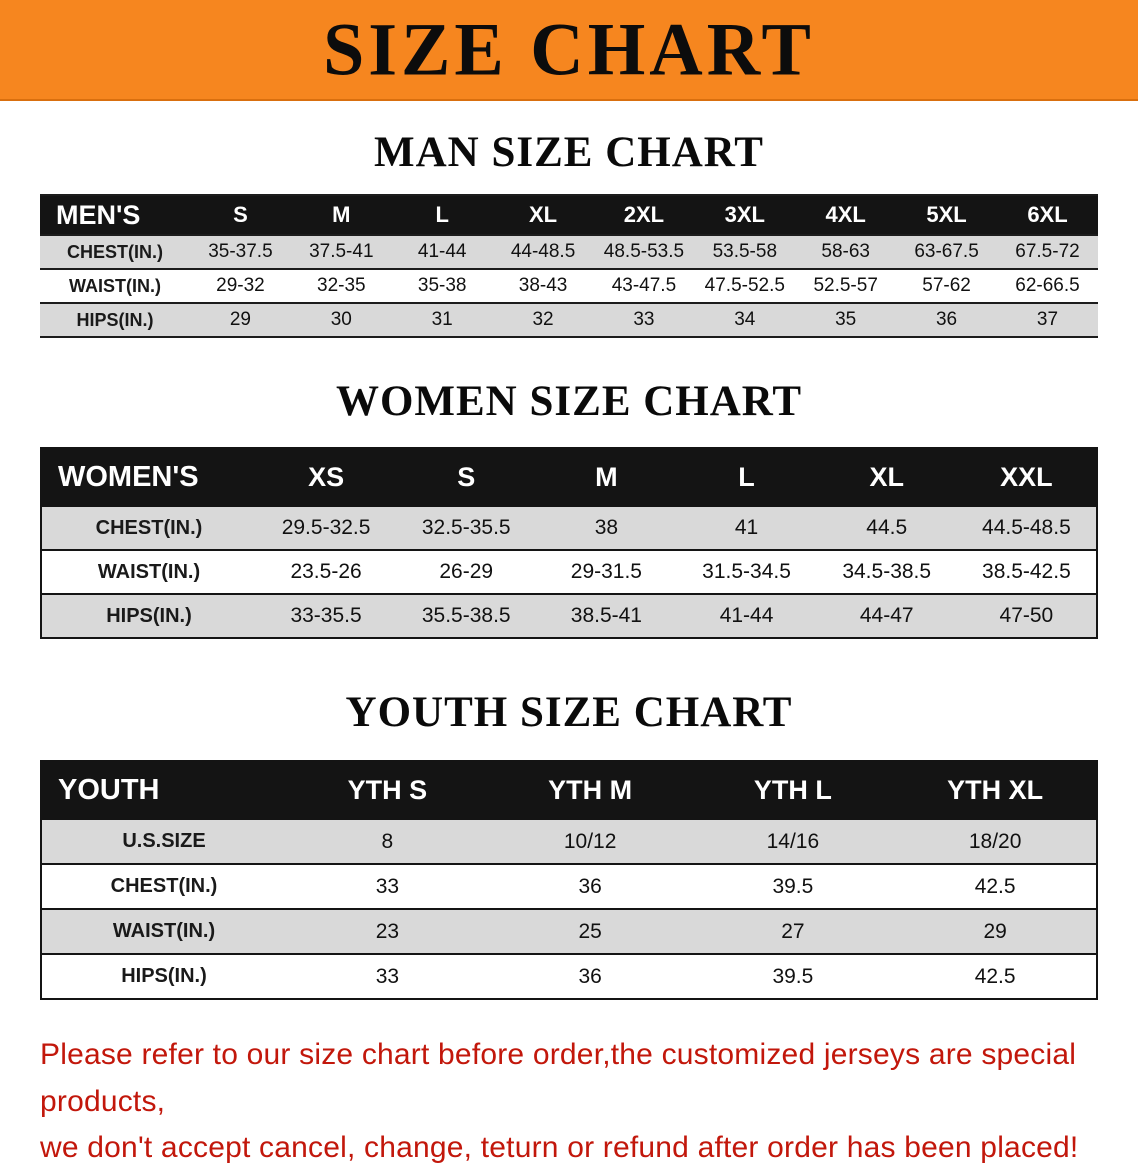 Image resolution: width=1138 pixels, height=1172 pixels. What do you see at coordinates (341, 251) in the screenshot?
I see `size-value-cell: 37.5-41` at bounding box center [341, 251].